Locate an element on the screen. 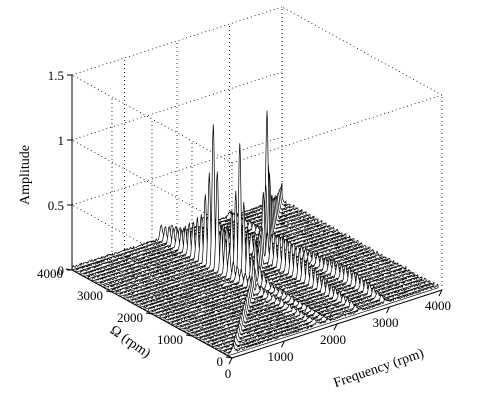 This screenshot has height=401, width=500. x-tick-label: 1000 is located at coordinates (281, 356).